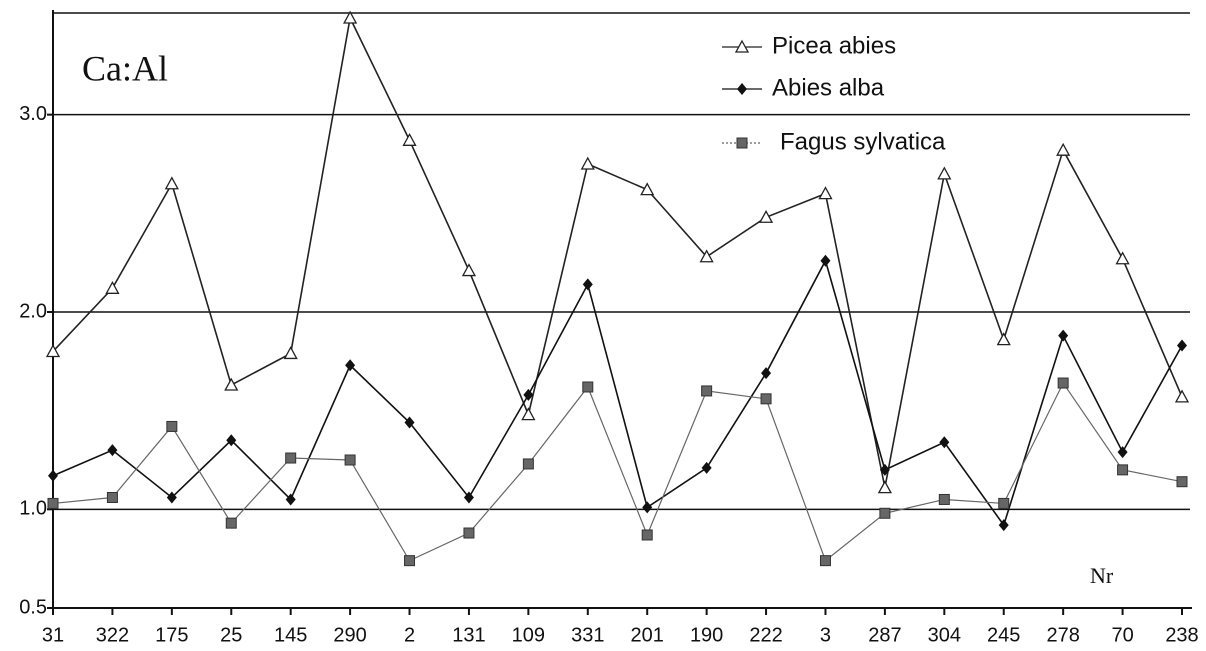 The image size is (1206, 651). Describe the element at coordinates (1003, 635) in the screenshot. I see `x-tick-label: 245` at that location.